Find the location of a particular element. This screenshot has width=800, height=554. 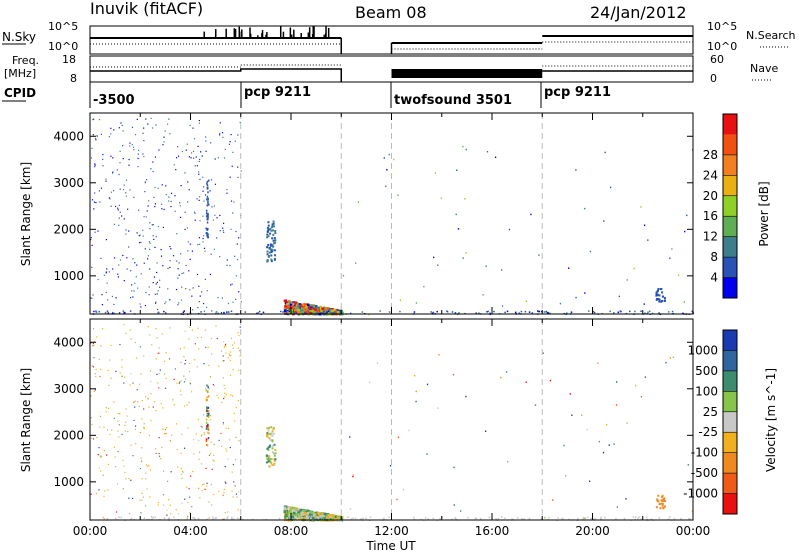

x-tick-label: 00:00 is located at coordinates (90, 531).